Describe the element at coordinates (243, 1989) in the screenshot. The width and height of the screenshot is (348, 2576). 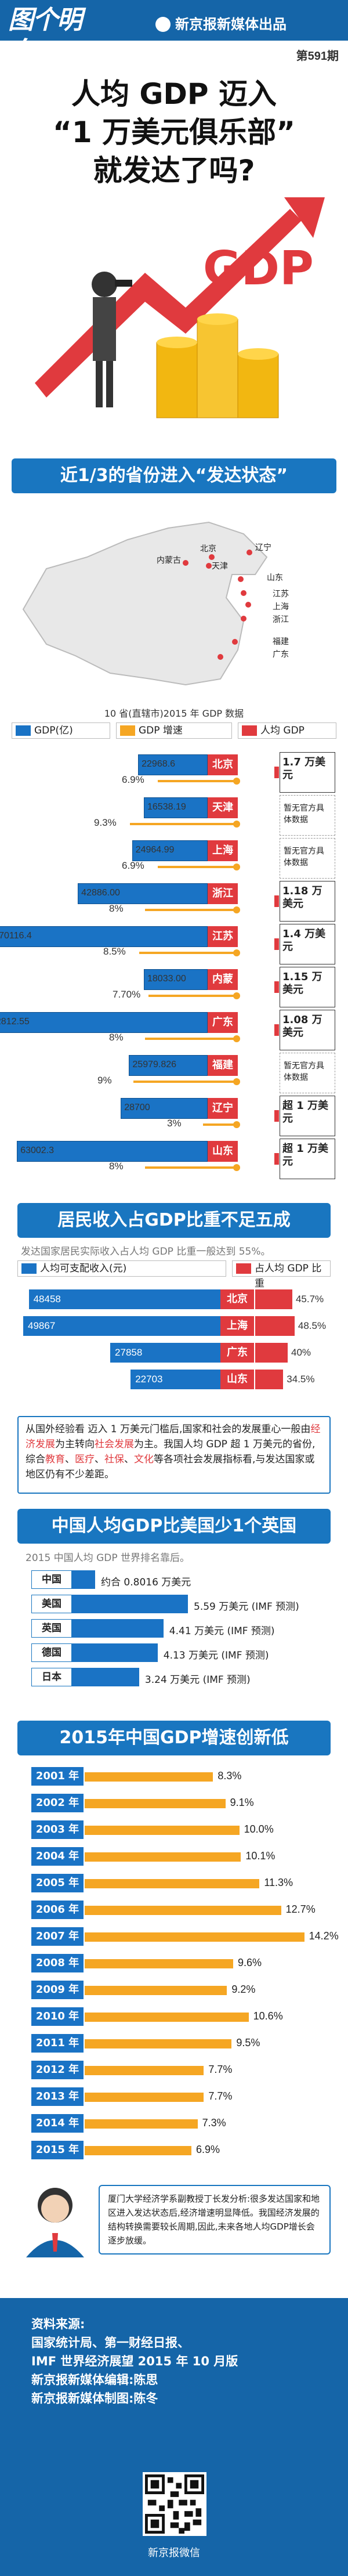
I see `growth-value-label: 9.2%` at that location.